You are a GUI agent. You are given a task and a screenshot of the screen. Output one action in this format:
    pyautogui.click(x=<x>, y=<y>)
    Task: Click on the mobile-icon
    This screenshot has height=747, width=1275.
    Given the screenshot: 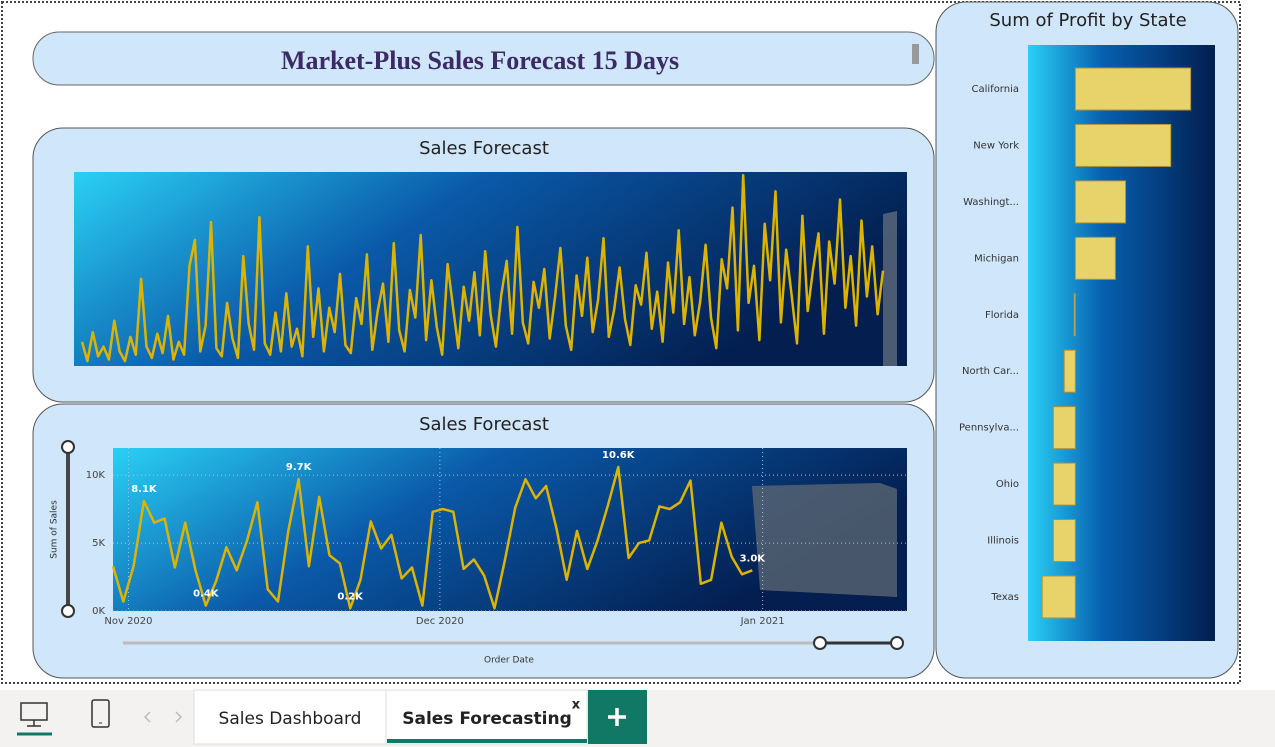 What is the action you would take?
    pyautogui.click(x=100, y=713)
    